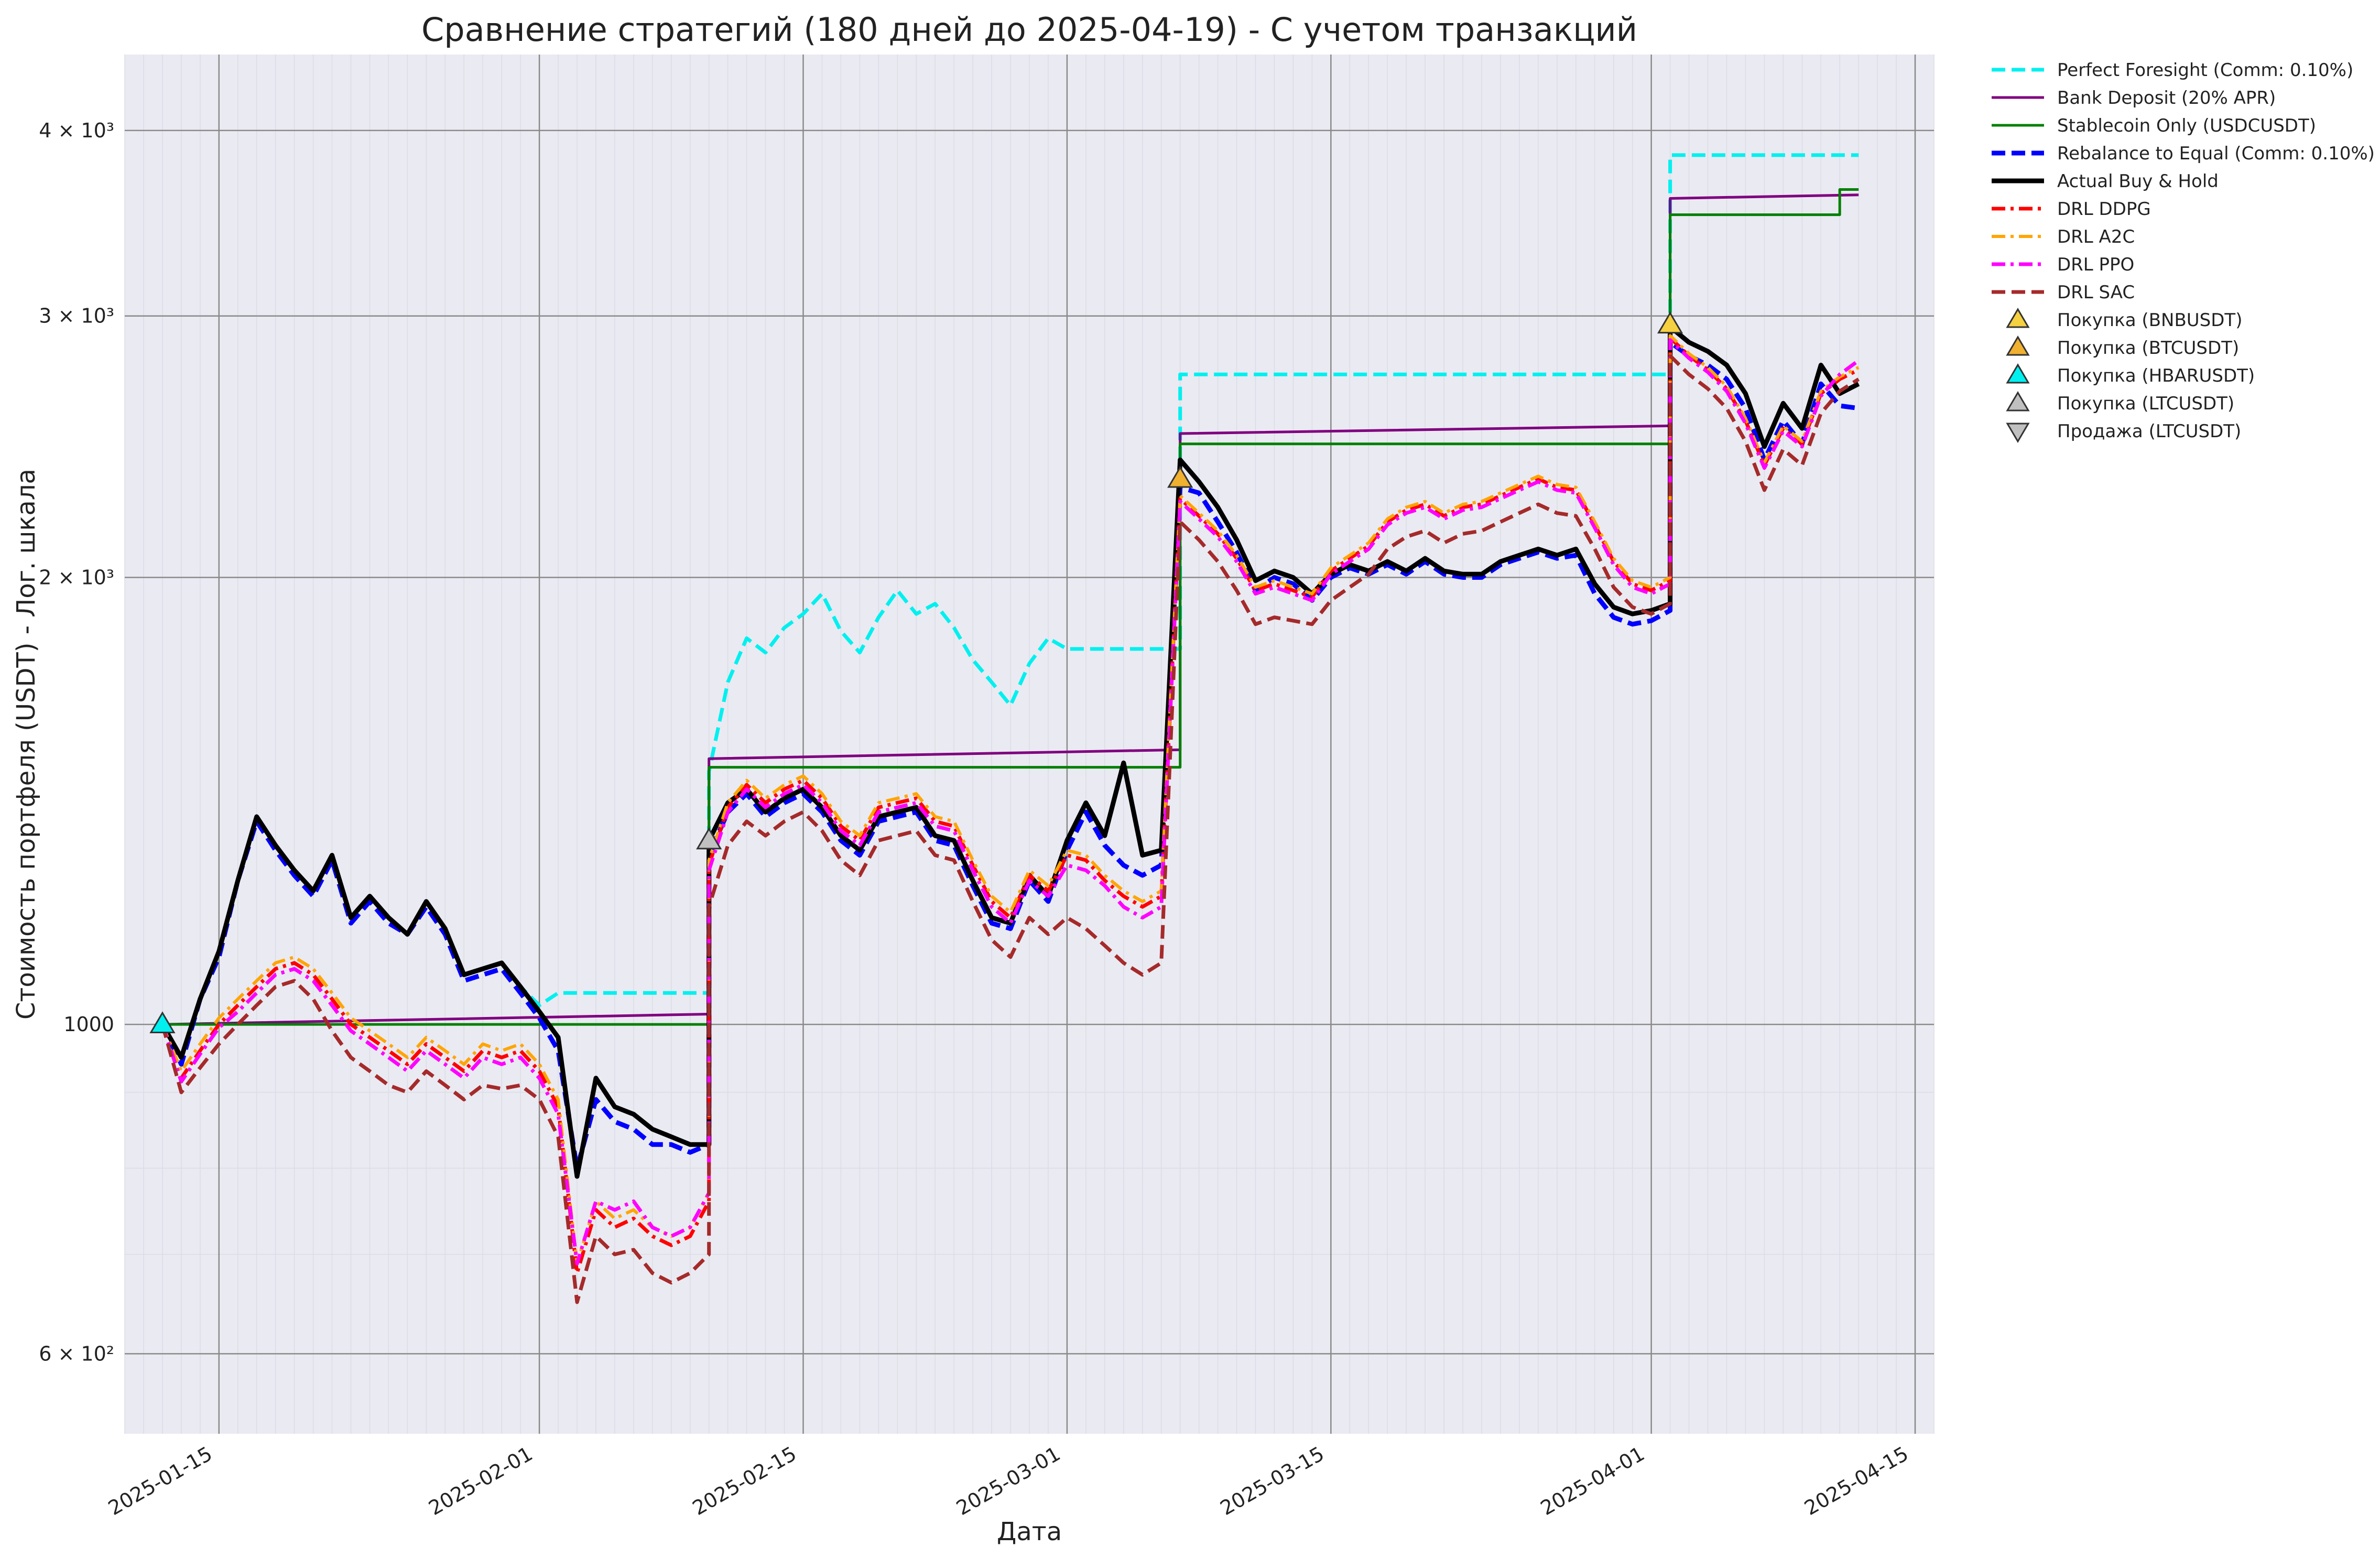 This screenshot has width=2380, height=1558. What do you see at coordinates (2216, 153) in the screenshot?
I see `legend-label: Rebalance to Equal (Comm: 0.10%)` at bounding box center [2216, 153].